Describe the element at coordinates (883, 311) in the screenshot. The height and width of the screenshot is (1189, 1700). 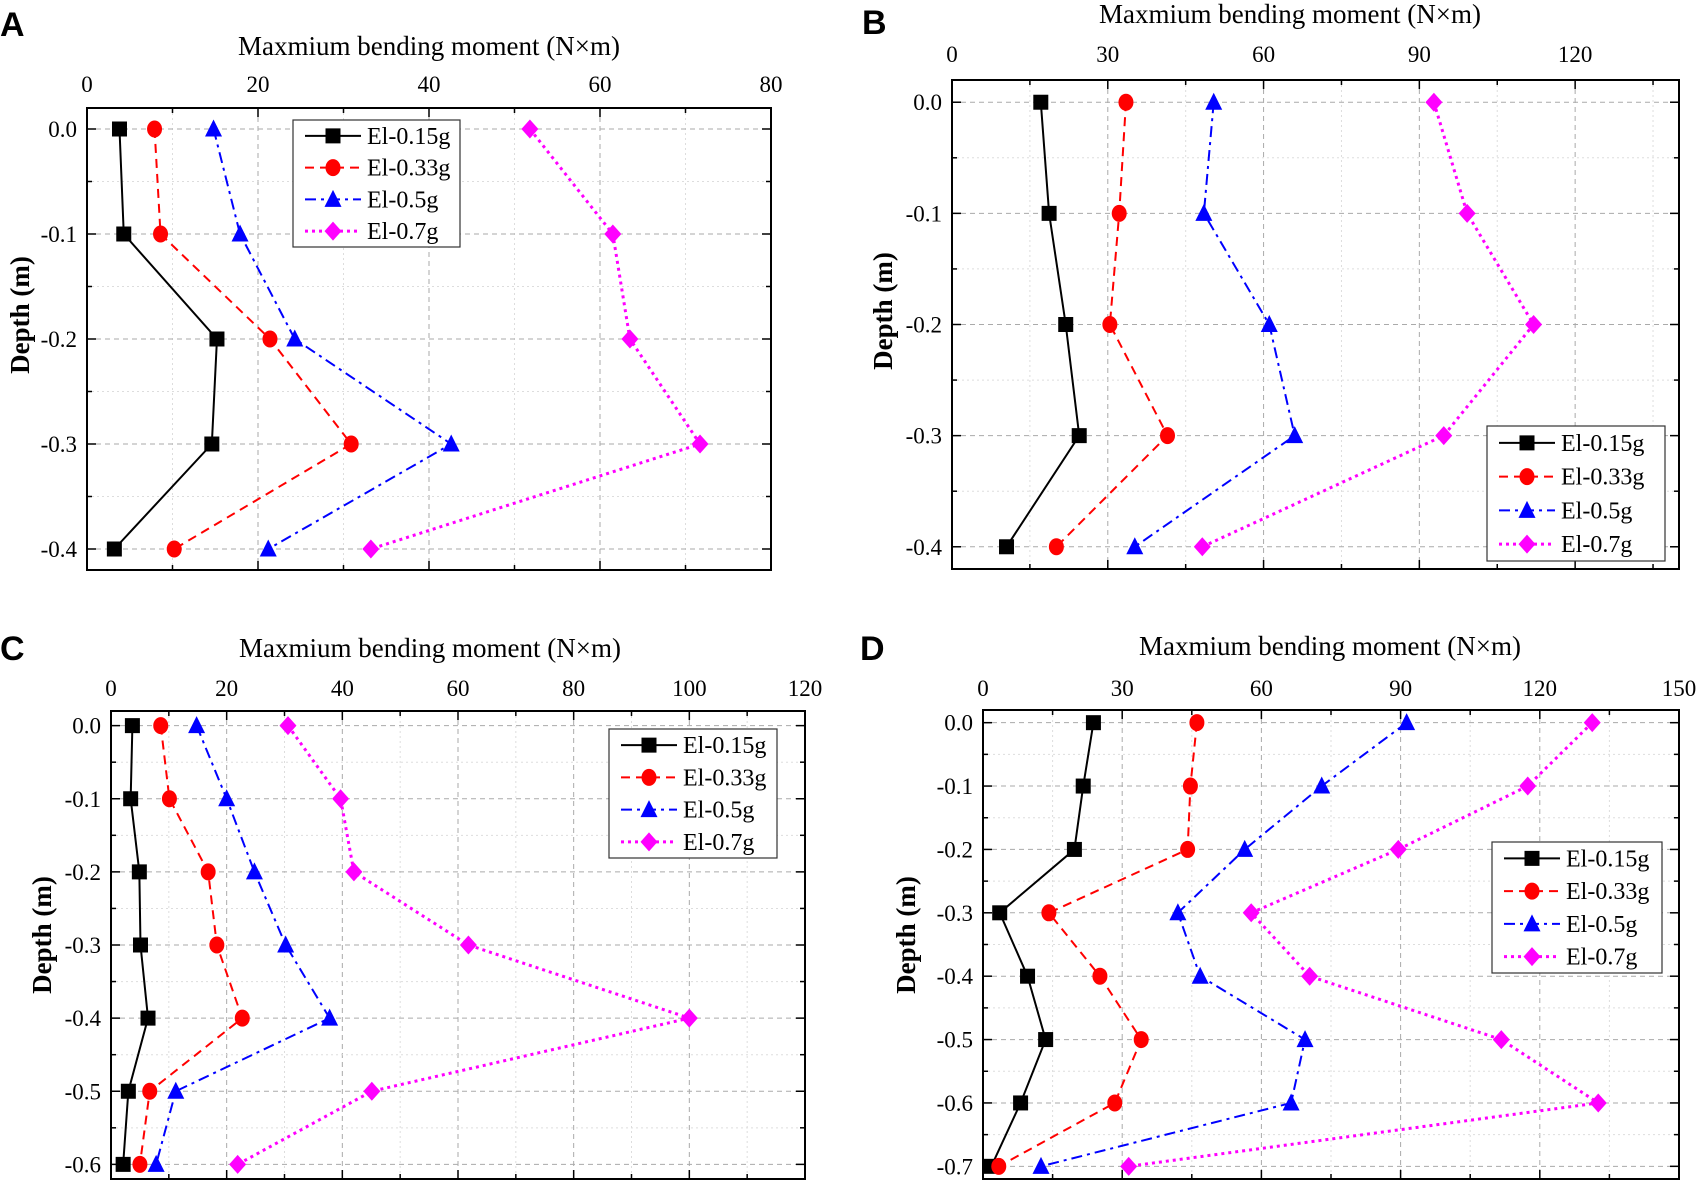
I see `y-axis-title: Depth (m)` at that location.